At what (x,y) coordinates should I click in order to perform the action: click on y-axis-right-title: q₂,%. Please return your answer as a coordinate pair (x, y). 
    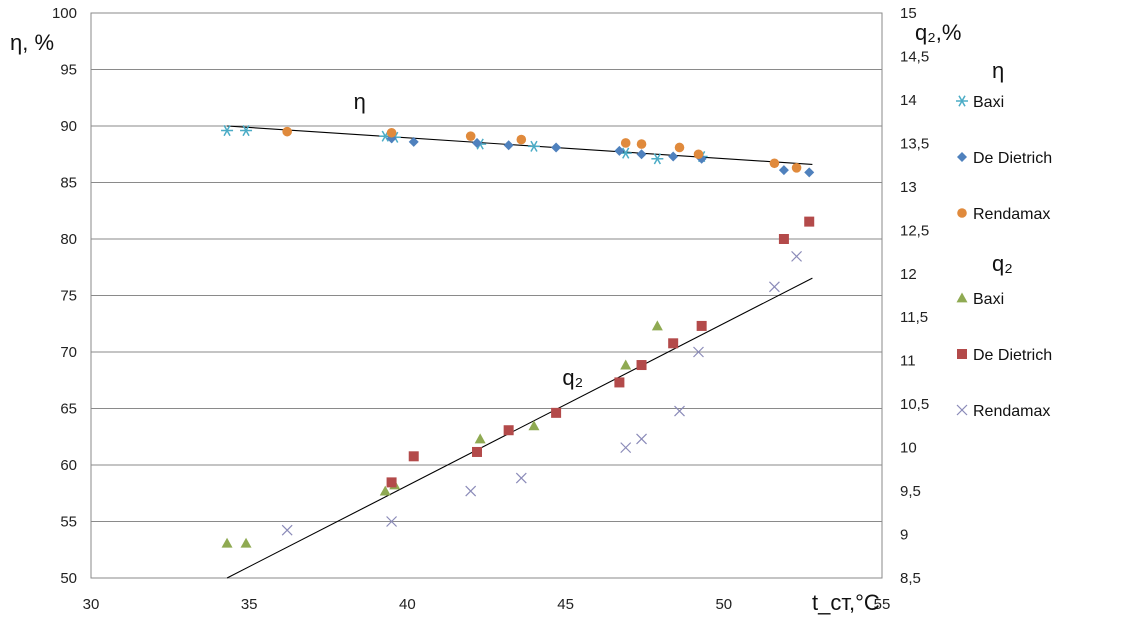
    Looking at the image, I should click on (938, 32).